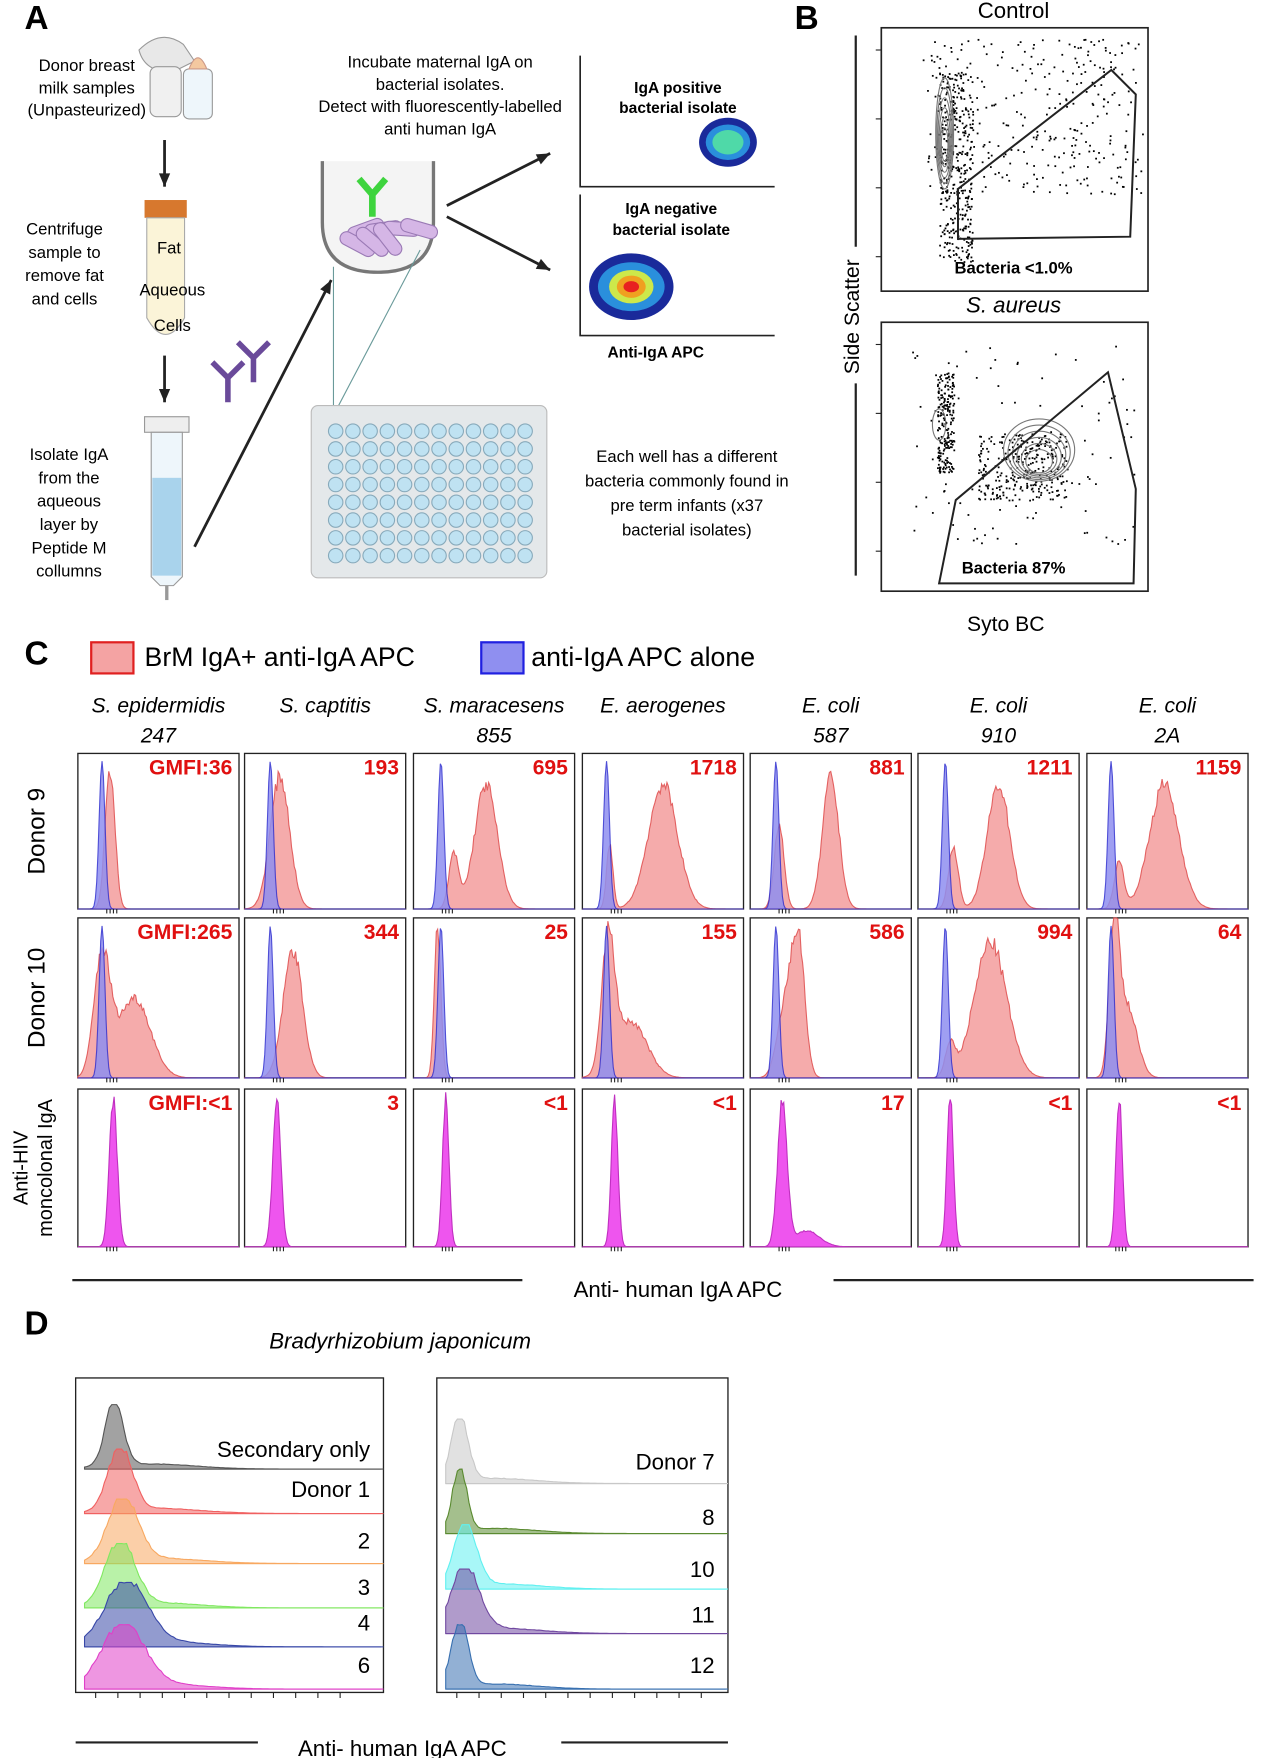 This screenshot has width=1267, height=1758. What do you see at coordinates (69, 571) in the screenshot?
I see `label: collumns` at bounding box center [69, 571].